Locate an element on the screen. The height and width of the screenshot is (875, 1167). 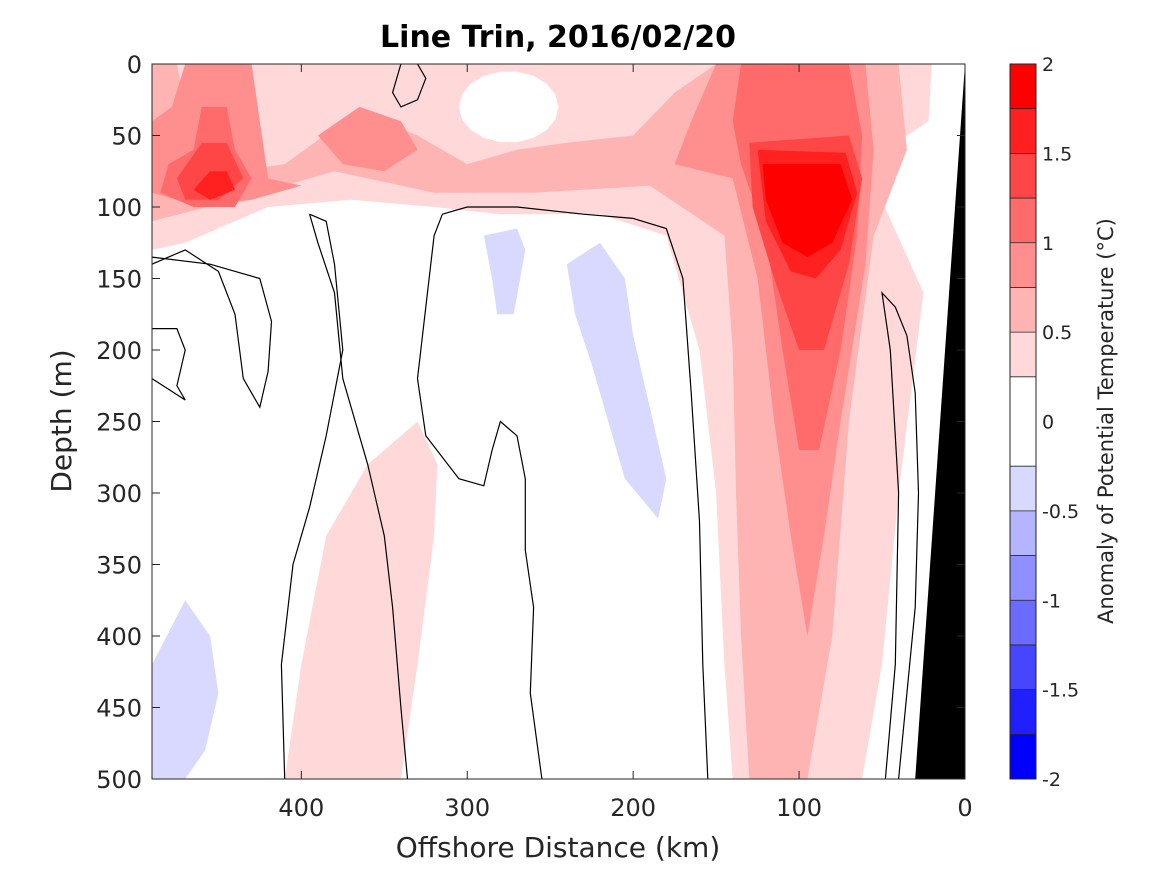
y-tick-label: 100 is located at coordinates (119, 208).